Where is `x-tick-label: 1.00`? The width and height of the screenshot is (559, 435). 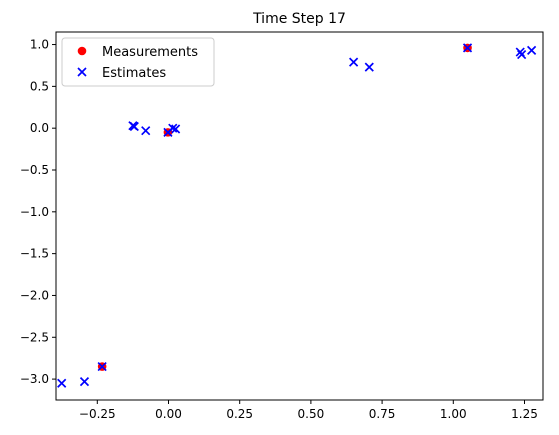
x-tick-label: 1.00 is located at coordinates (453, 414).